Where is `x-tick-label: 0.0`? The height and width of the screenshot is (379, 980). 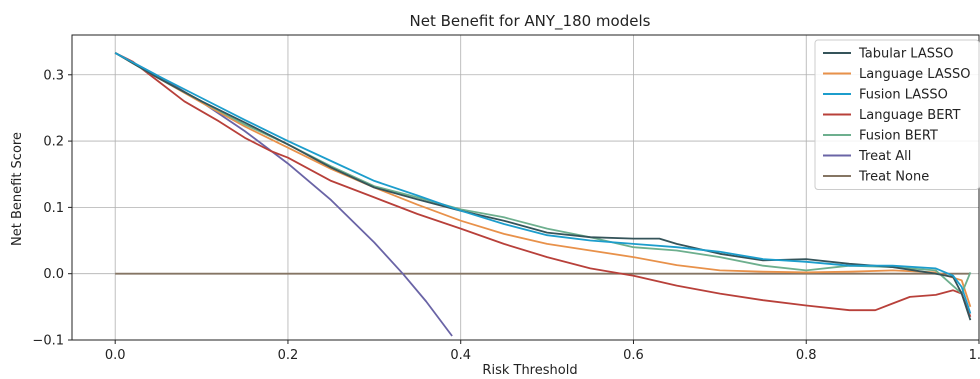 x-tick-label: 0.0 is located at coordinates (115, 355).